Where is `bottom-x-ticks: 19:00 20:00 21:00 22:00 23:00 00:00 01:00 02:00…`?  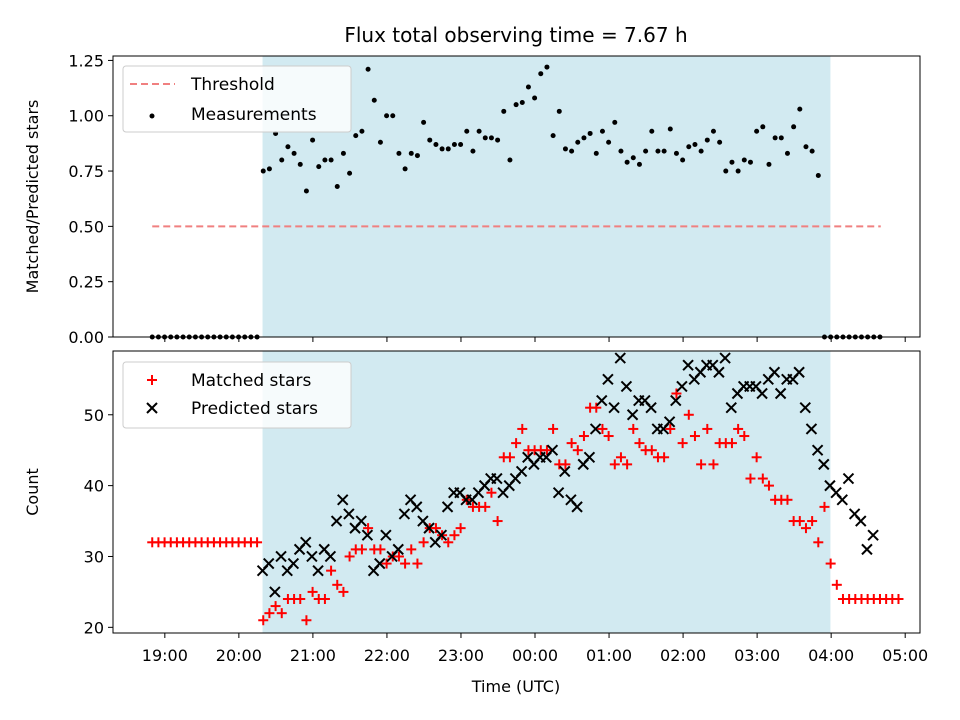 bottom-x-ticks: 19:00 20:00 21:00 22:00 23:00 00:00 01:00 02:00… is located at coordinates (535, 649).